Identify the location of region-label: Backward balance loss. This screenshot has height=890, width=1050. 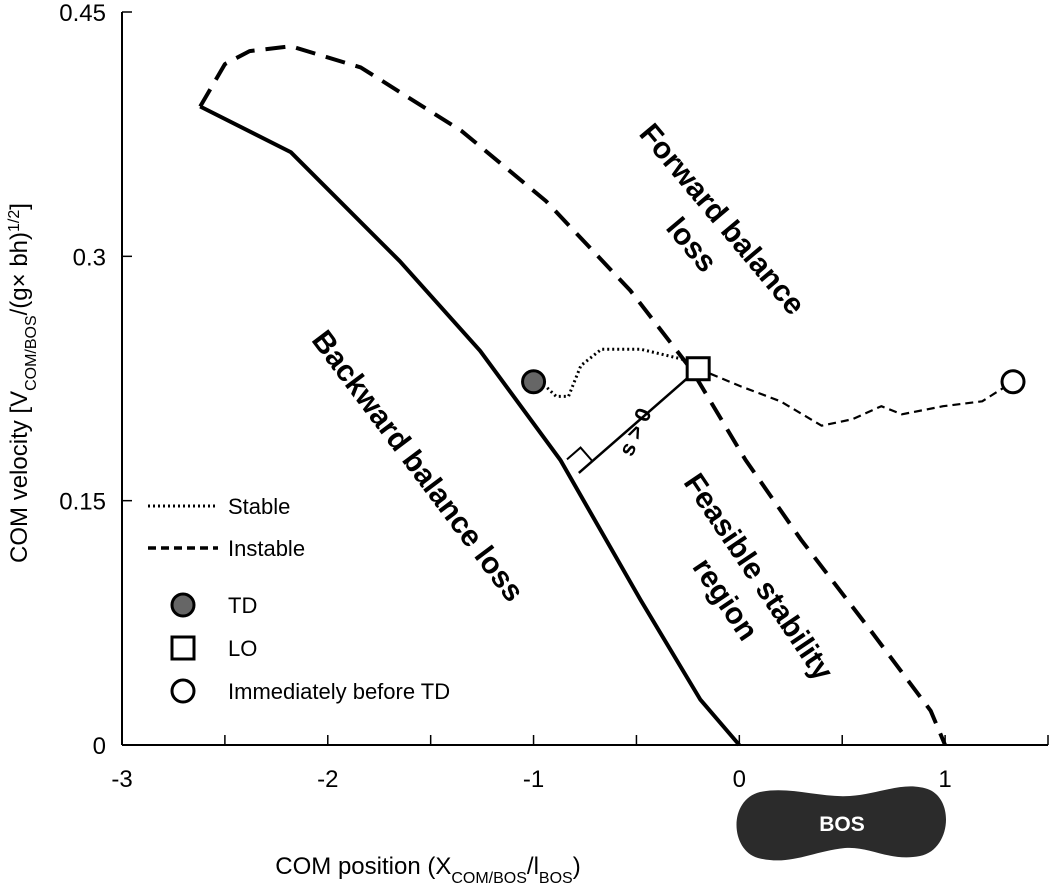
(417, 467).